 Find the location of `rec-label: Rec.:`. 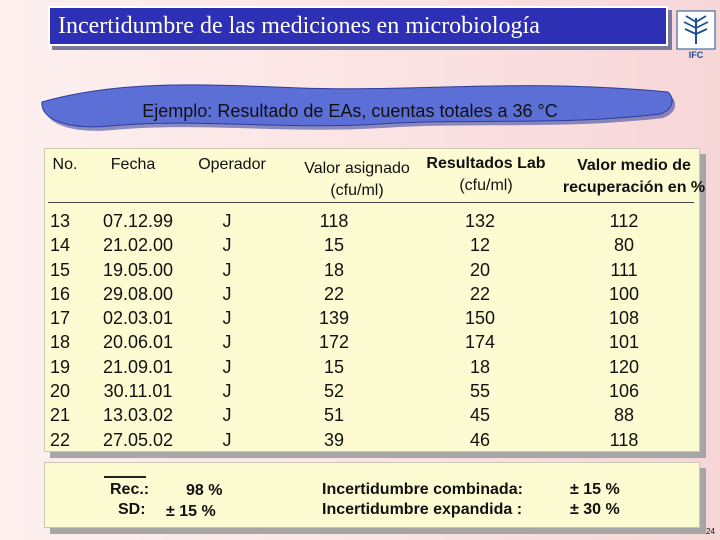

rec-label: Rec.: is located at coordinates (130, 489).